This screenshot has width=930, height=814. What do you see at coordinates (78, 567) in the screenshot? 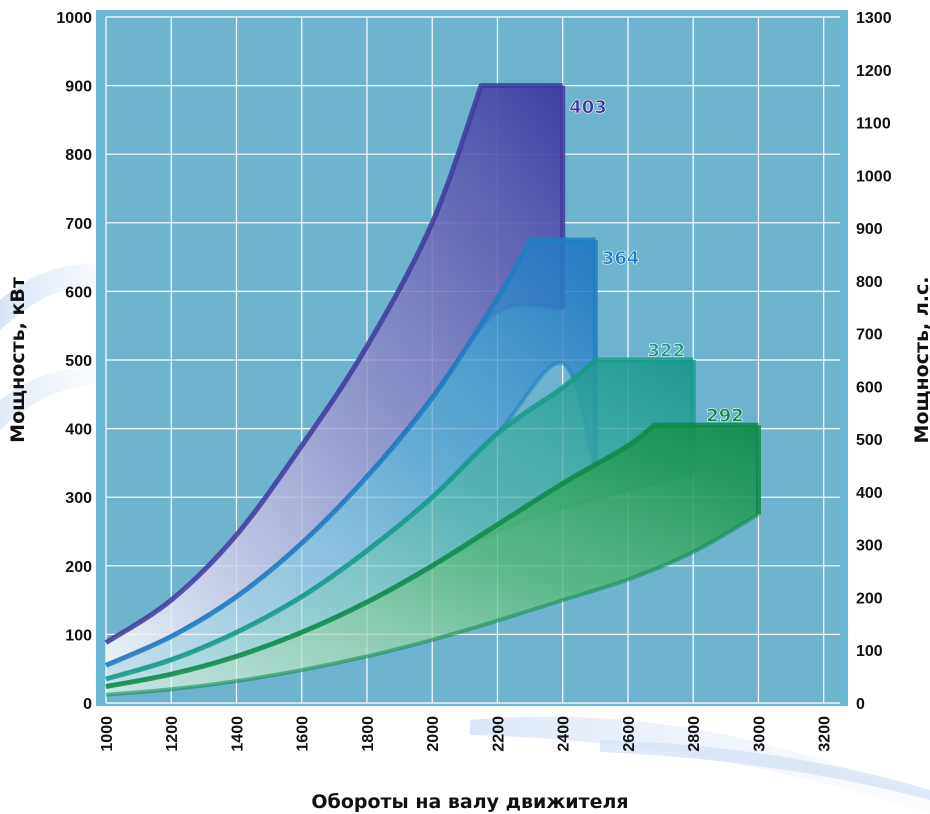
I see `y-left-tick-label: 200` at bounding box center [78, 567].